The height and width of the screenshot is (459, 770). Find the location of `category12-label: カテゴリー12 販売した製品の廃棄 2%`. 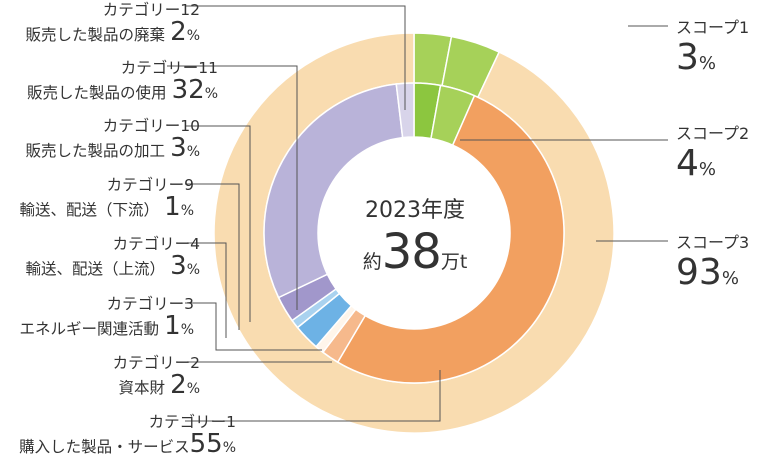

category12-label: カテゴリー12 販売した製品の廃棄 2% is located at coordinates (113, 23).